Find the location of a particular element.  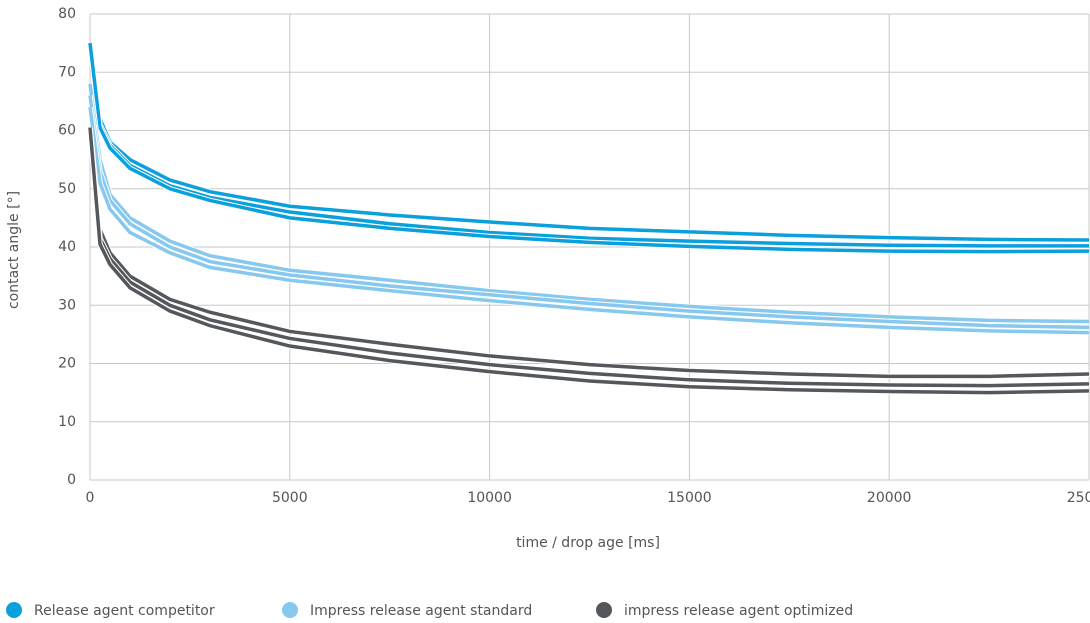

y-tick-label: 20 is located at coordinates (67, 364).